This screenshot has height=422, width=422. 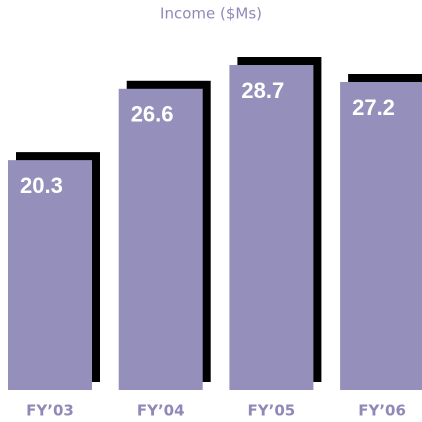 What do you see at coordinates (161, 411) in the screenshot?
I see `x-tick-label: FY’04` at bounding box center [161, 411].